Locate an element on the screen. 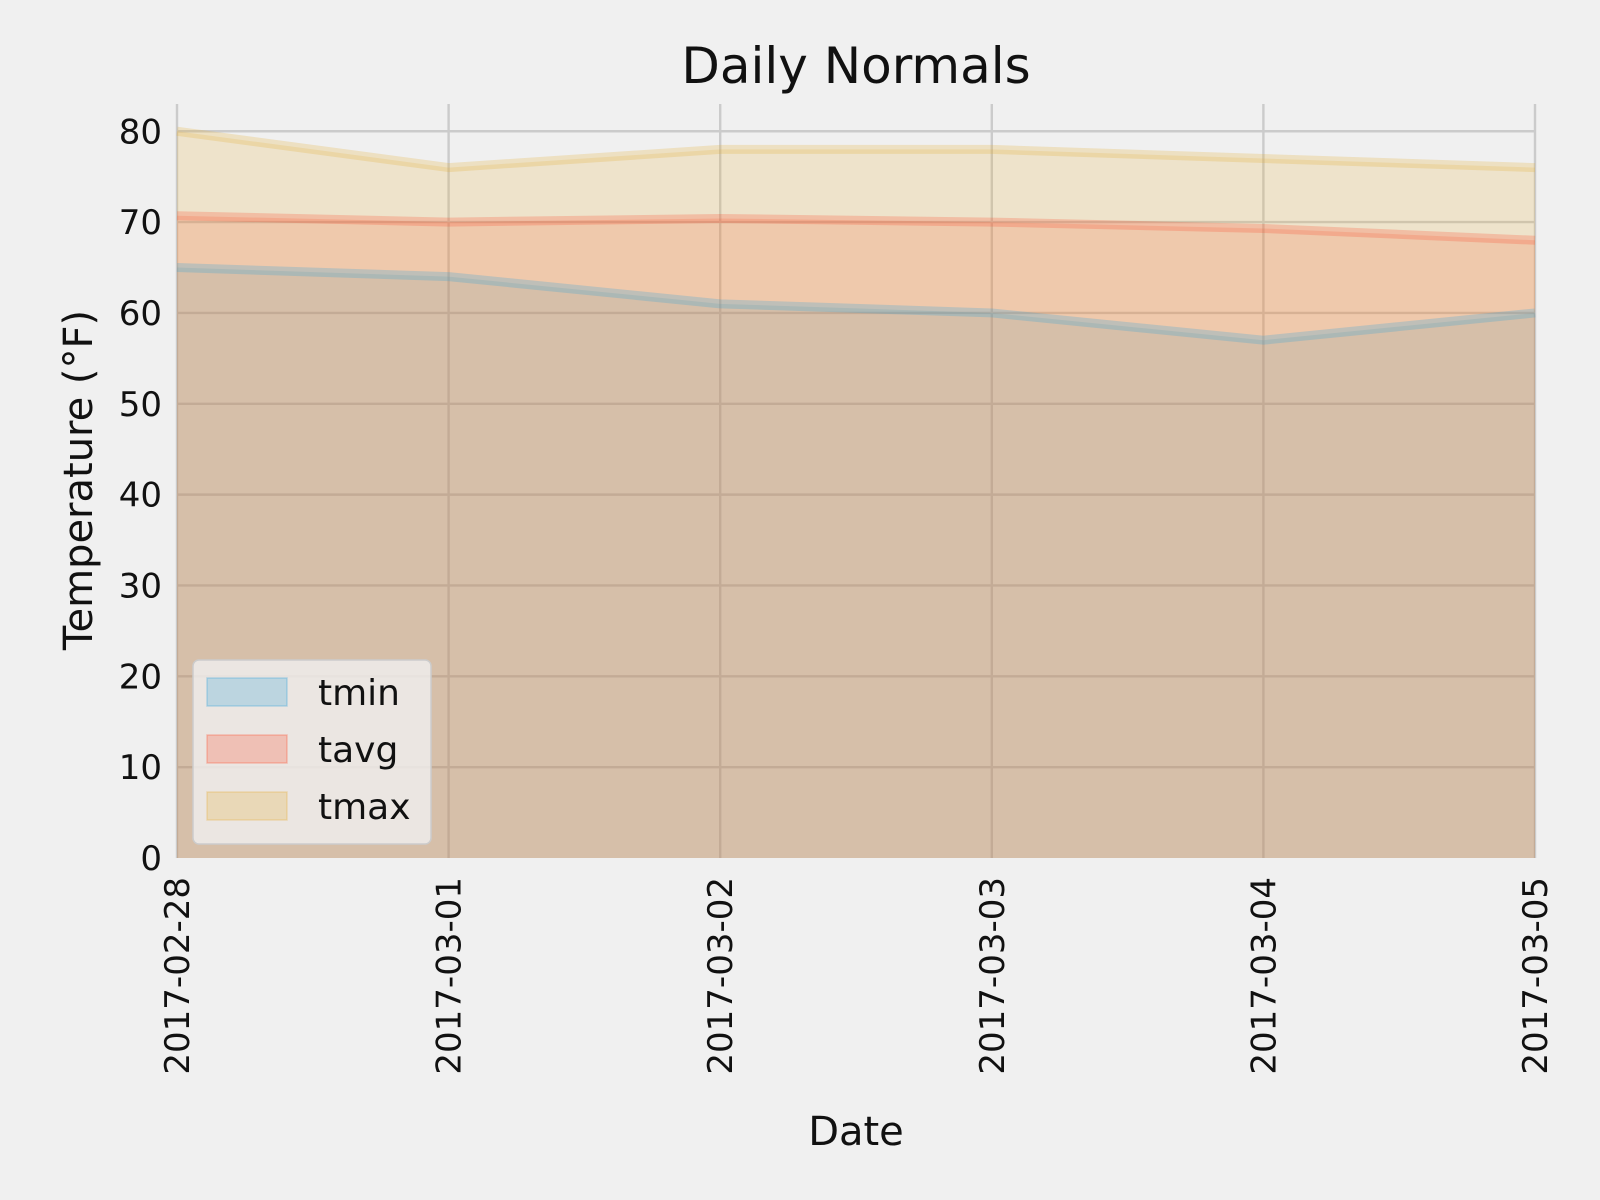 The height and width of the screenshot is (1200, 1600). x-tick-label: 2017-03-01 is located at coordinates (450, 976).